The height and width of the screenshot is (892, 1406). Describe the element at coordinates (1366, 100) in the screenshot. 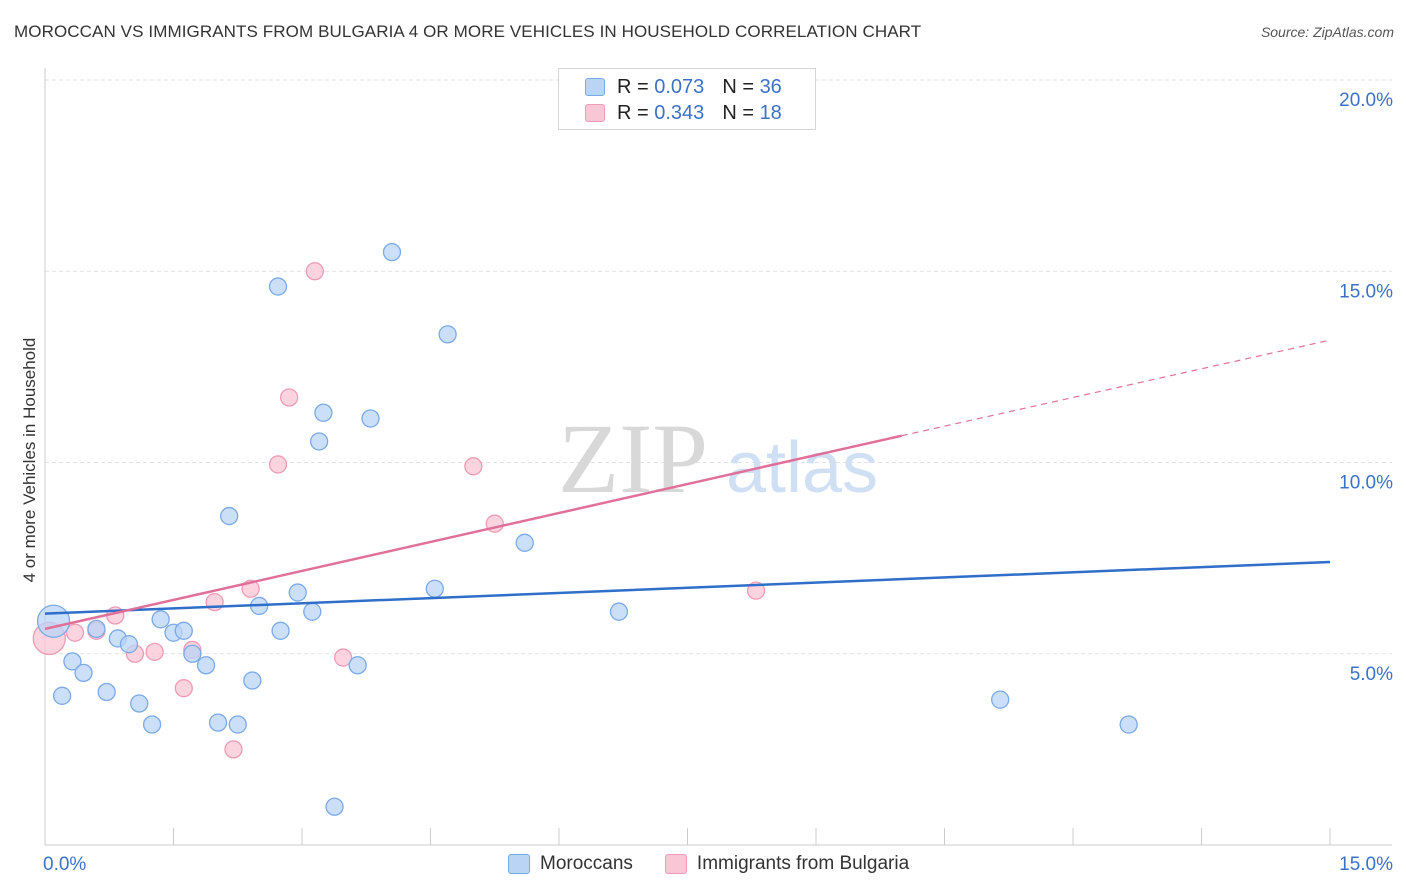

I see `y-tick-label: 20.0%` at that location.